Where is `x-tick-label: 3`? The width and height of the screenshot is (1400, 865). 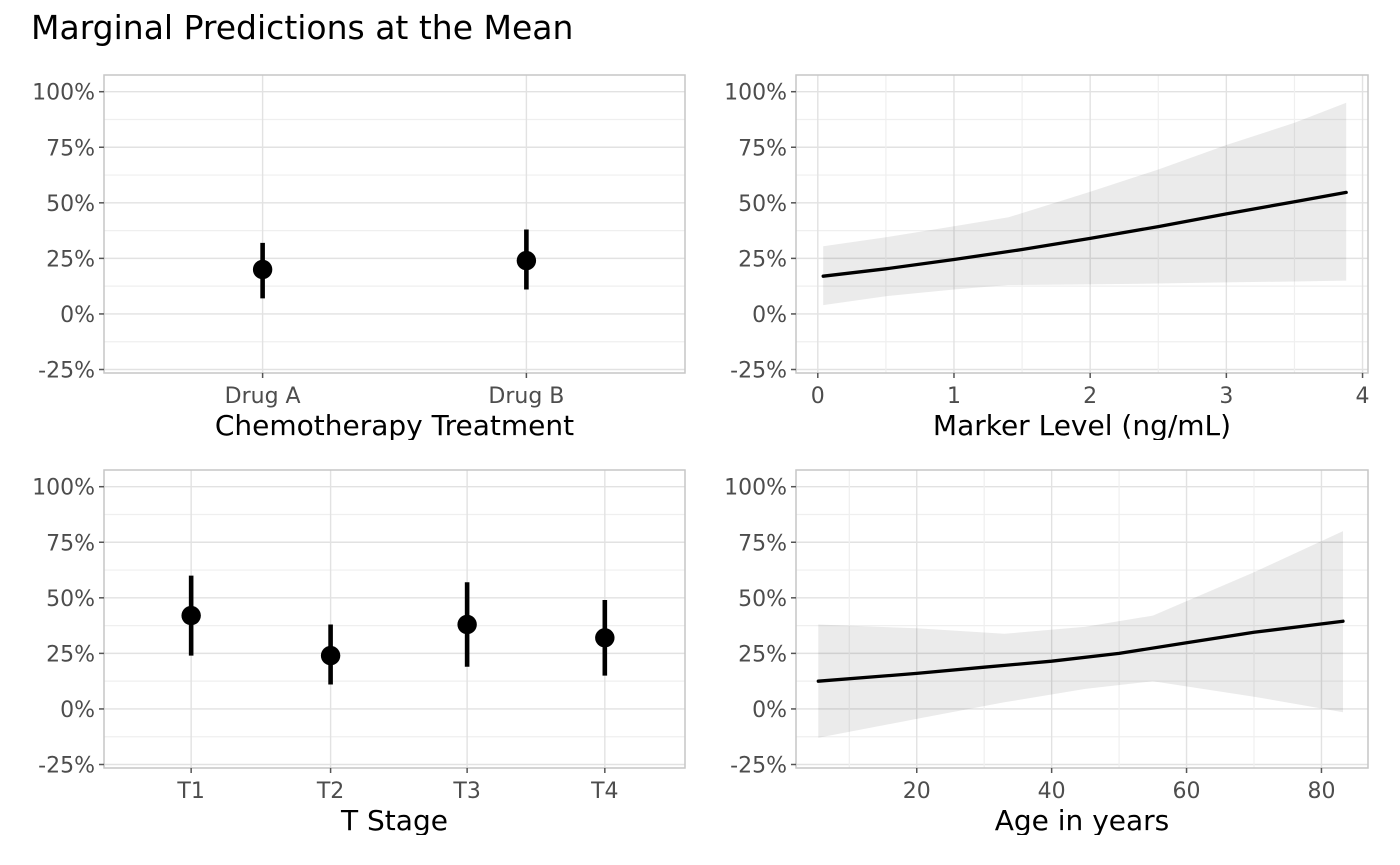
x-tick-label: 3 is located at coordinates (1226, 396).